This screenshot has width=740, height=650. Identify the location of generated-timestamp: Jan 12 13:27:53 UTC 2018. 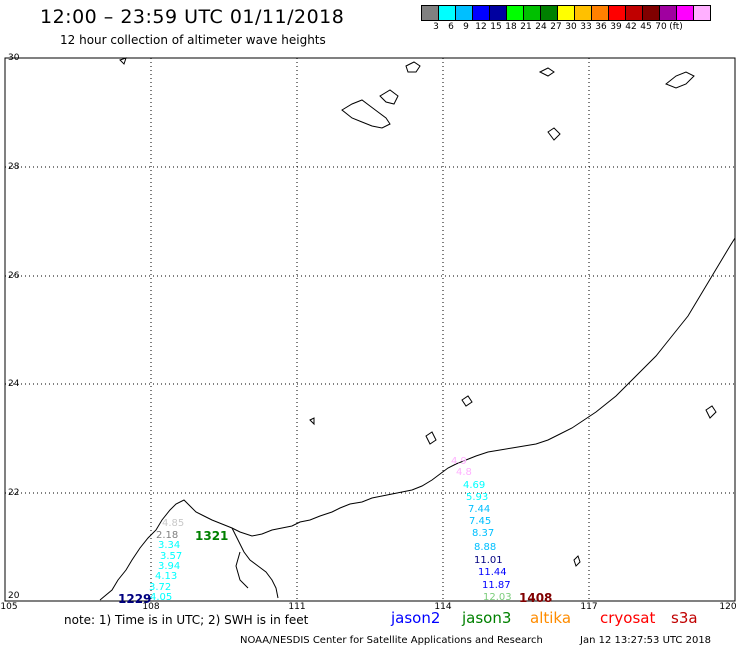
(646, 640).